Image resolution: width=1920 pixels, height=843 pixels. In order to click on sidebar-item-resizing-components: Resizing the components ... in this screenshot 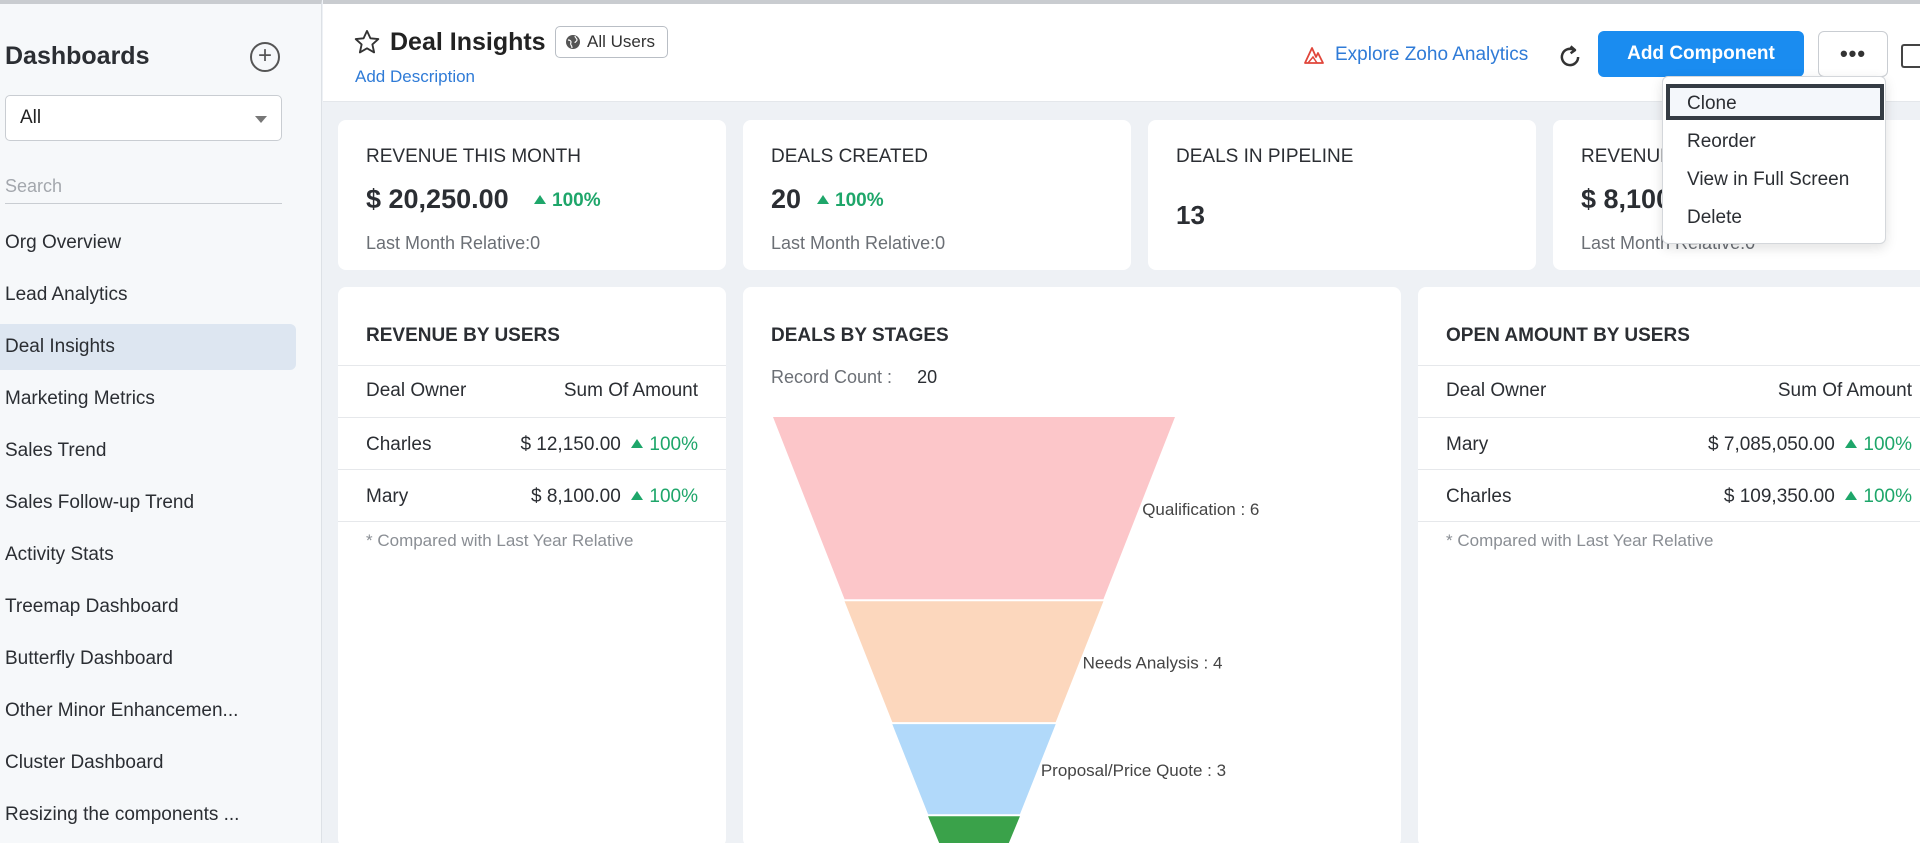, I will do `click(122, 814)`.